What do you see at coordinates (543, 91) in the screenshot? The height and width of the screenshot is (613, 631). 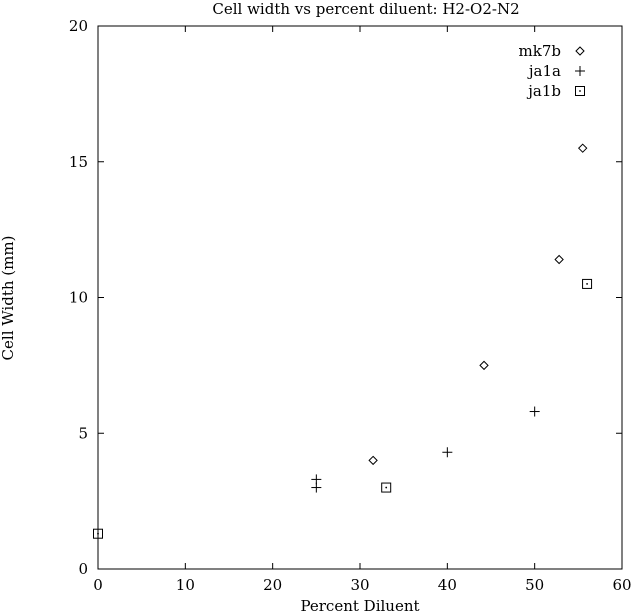 I see `legend-label-ja1b: ja1b` at bounding box center [543, 91].